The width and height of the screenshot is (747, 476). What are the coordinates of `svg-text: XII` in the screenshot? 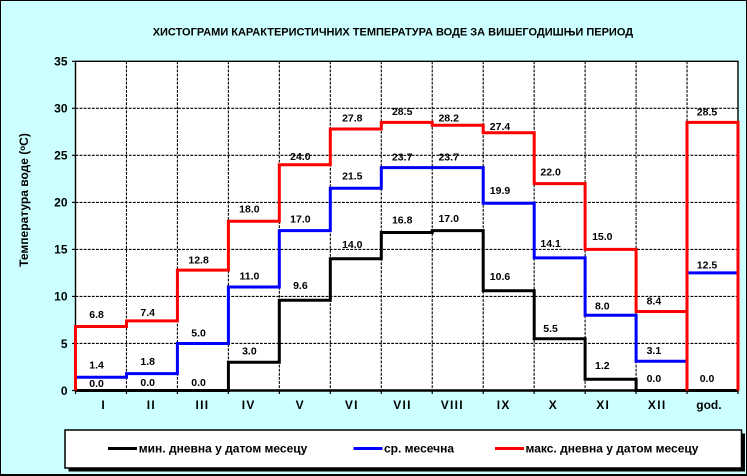 It's located at (657, 405).